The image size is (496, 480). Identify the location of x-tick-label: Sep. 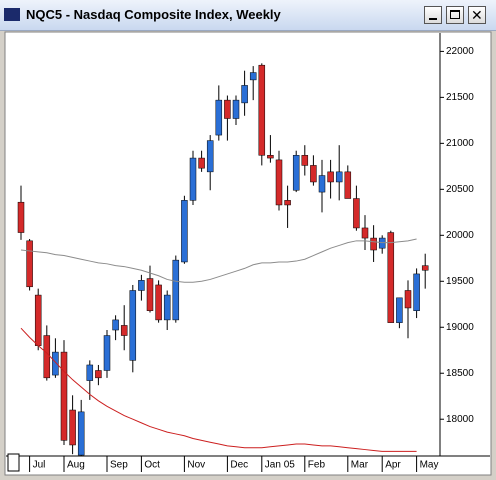
(119, 465).